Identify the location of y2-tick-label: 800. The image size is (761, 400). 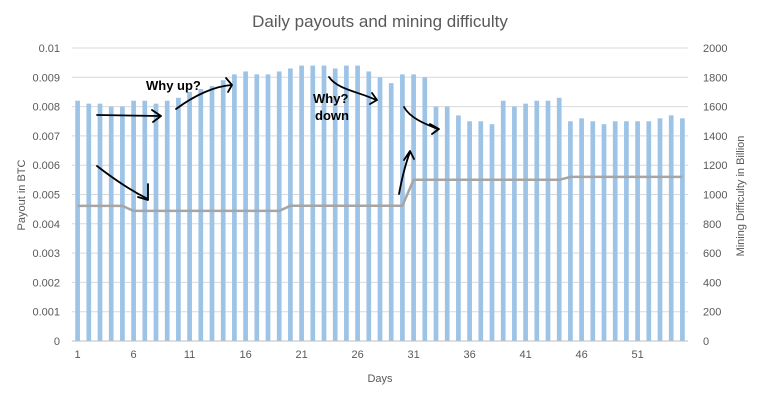
(712, 225).